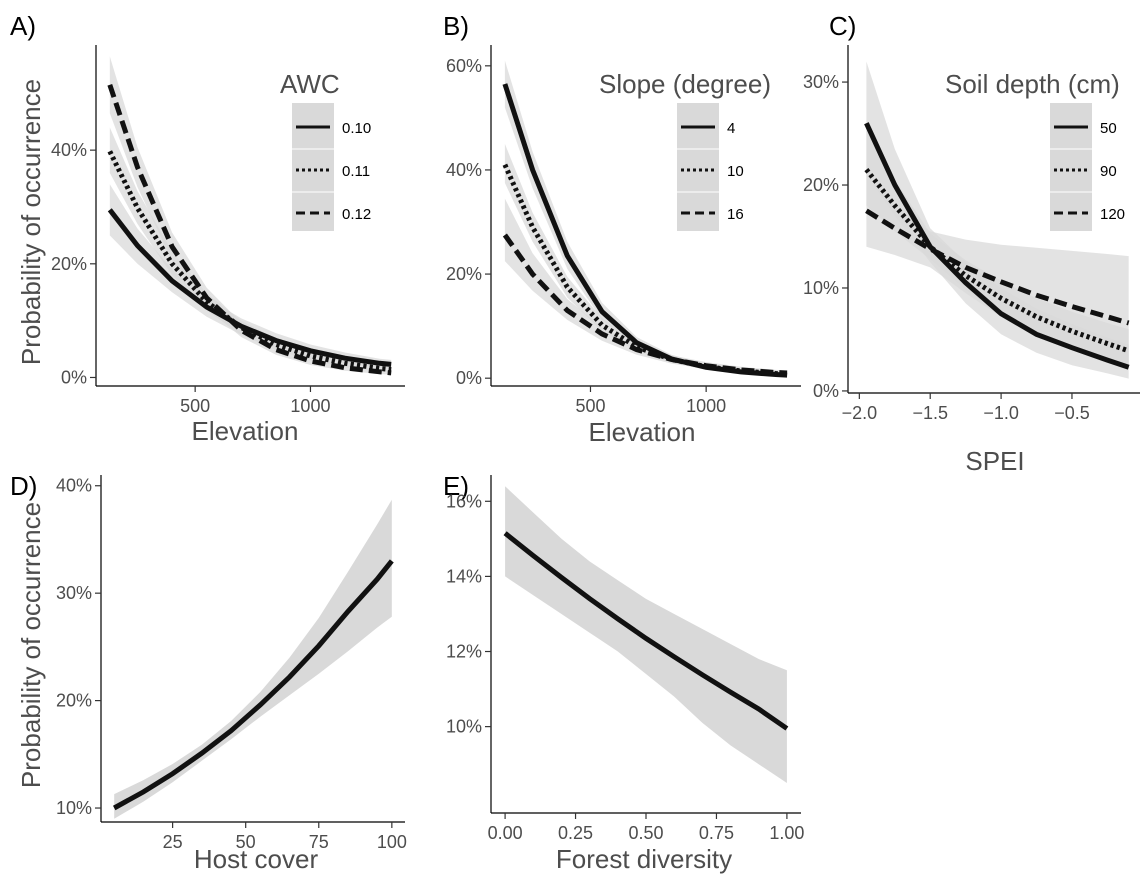 Image resolution: width=1148 pixels, height=875 pixels. Describe the element at coordinates (245, 431) in the screenshot. I see `panel-a-x-axis-title: Elevation` at that location.